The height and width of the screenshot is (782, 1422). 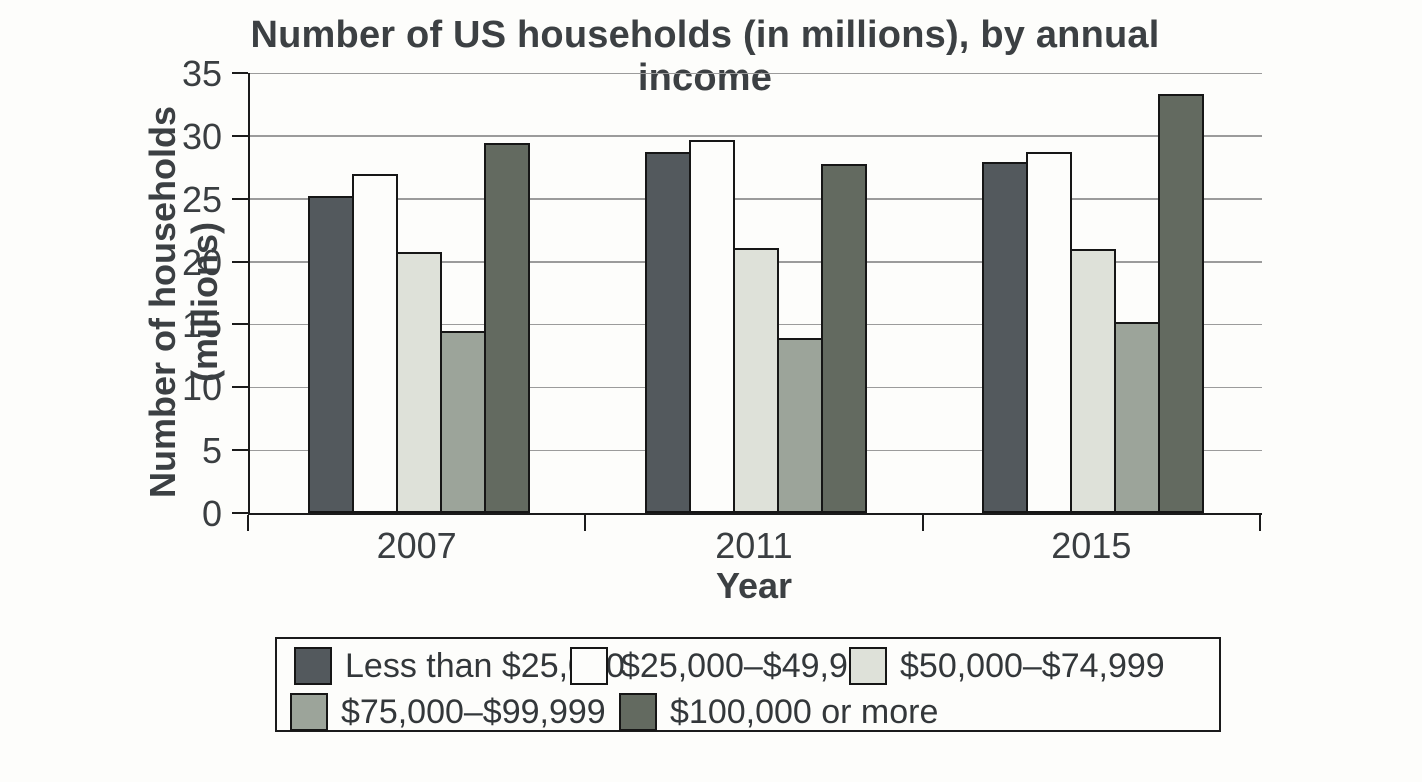 What do you see at coordinates (506, 328) in the screenshot?
I see `bar-2007-series5` at bounding box center [506, 328].